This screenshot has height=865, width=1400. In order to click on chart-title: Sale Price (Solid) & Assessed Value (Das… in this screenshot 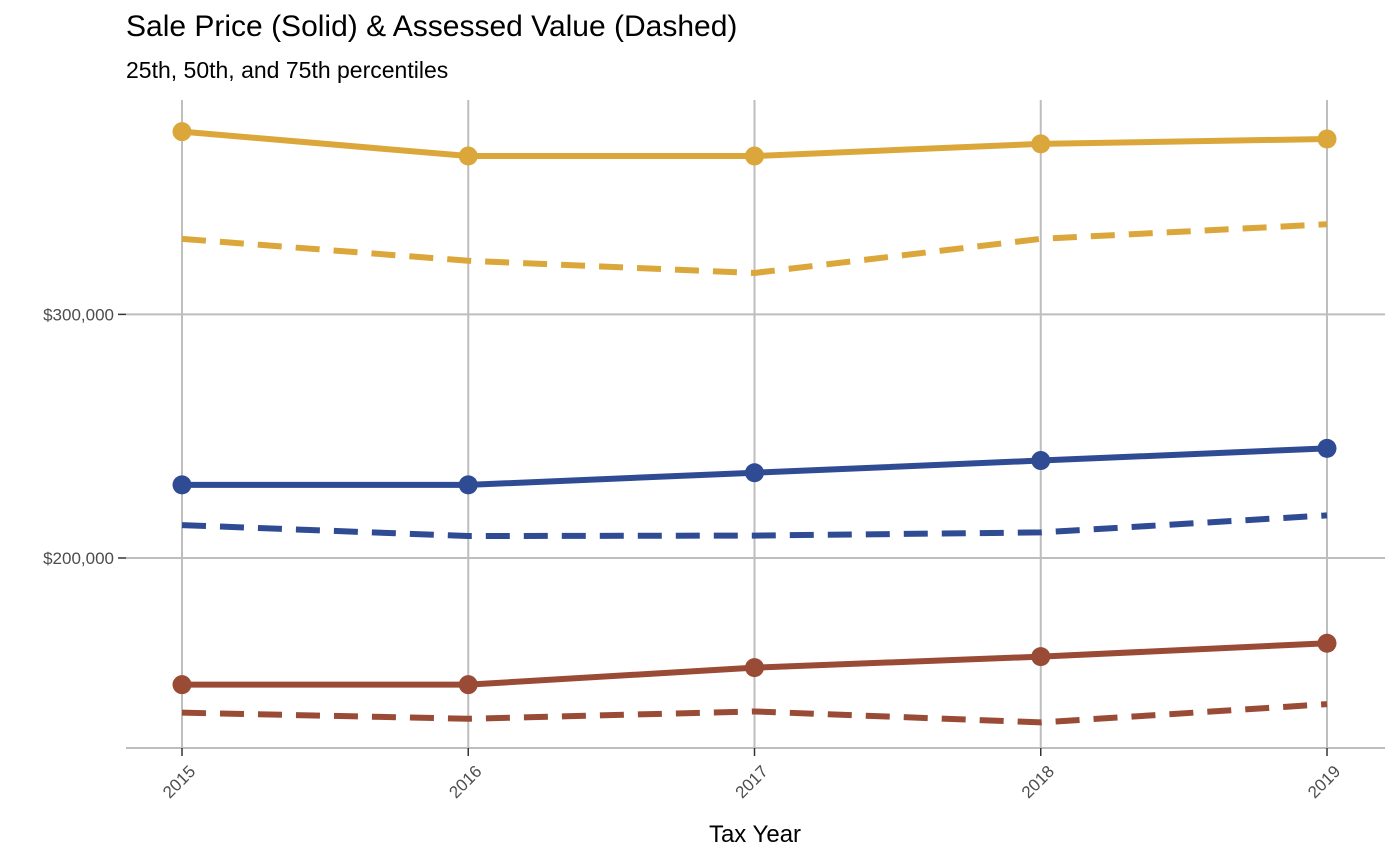, I will do `click(432, 26)`.